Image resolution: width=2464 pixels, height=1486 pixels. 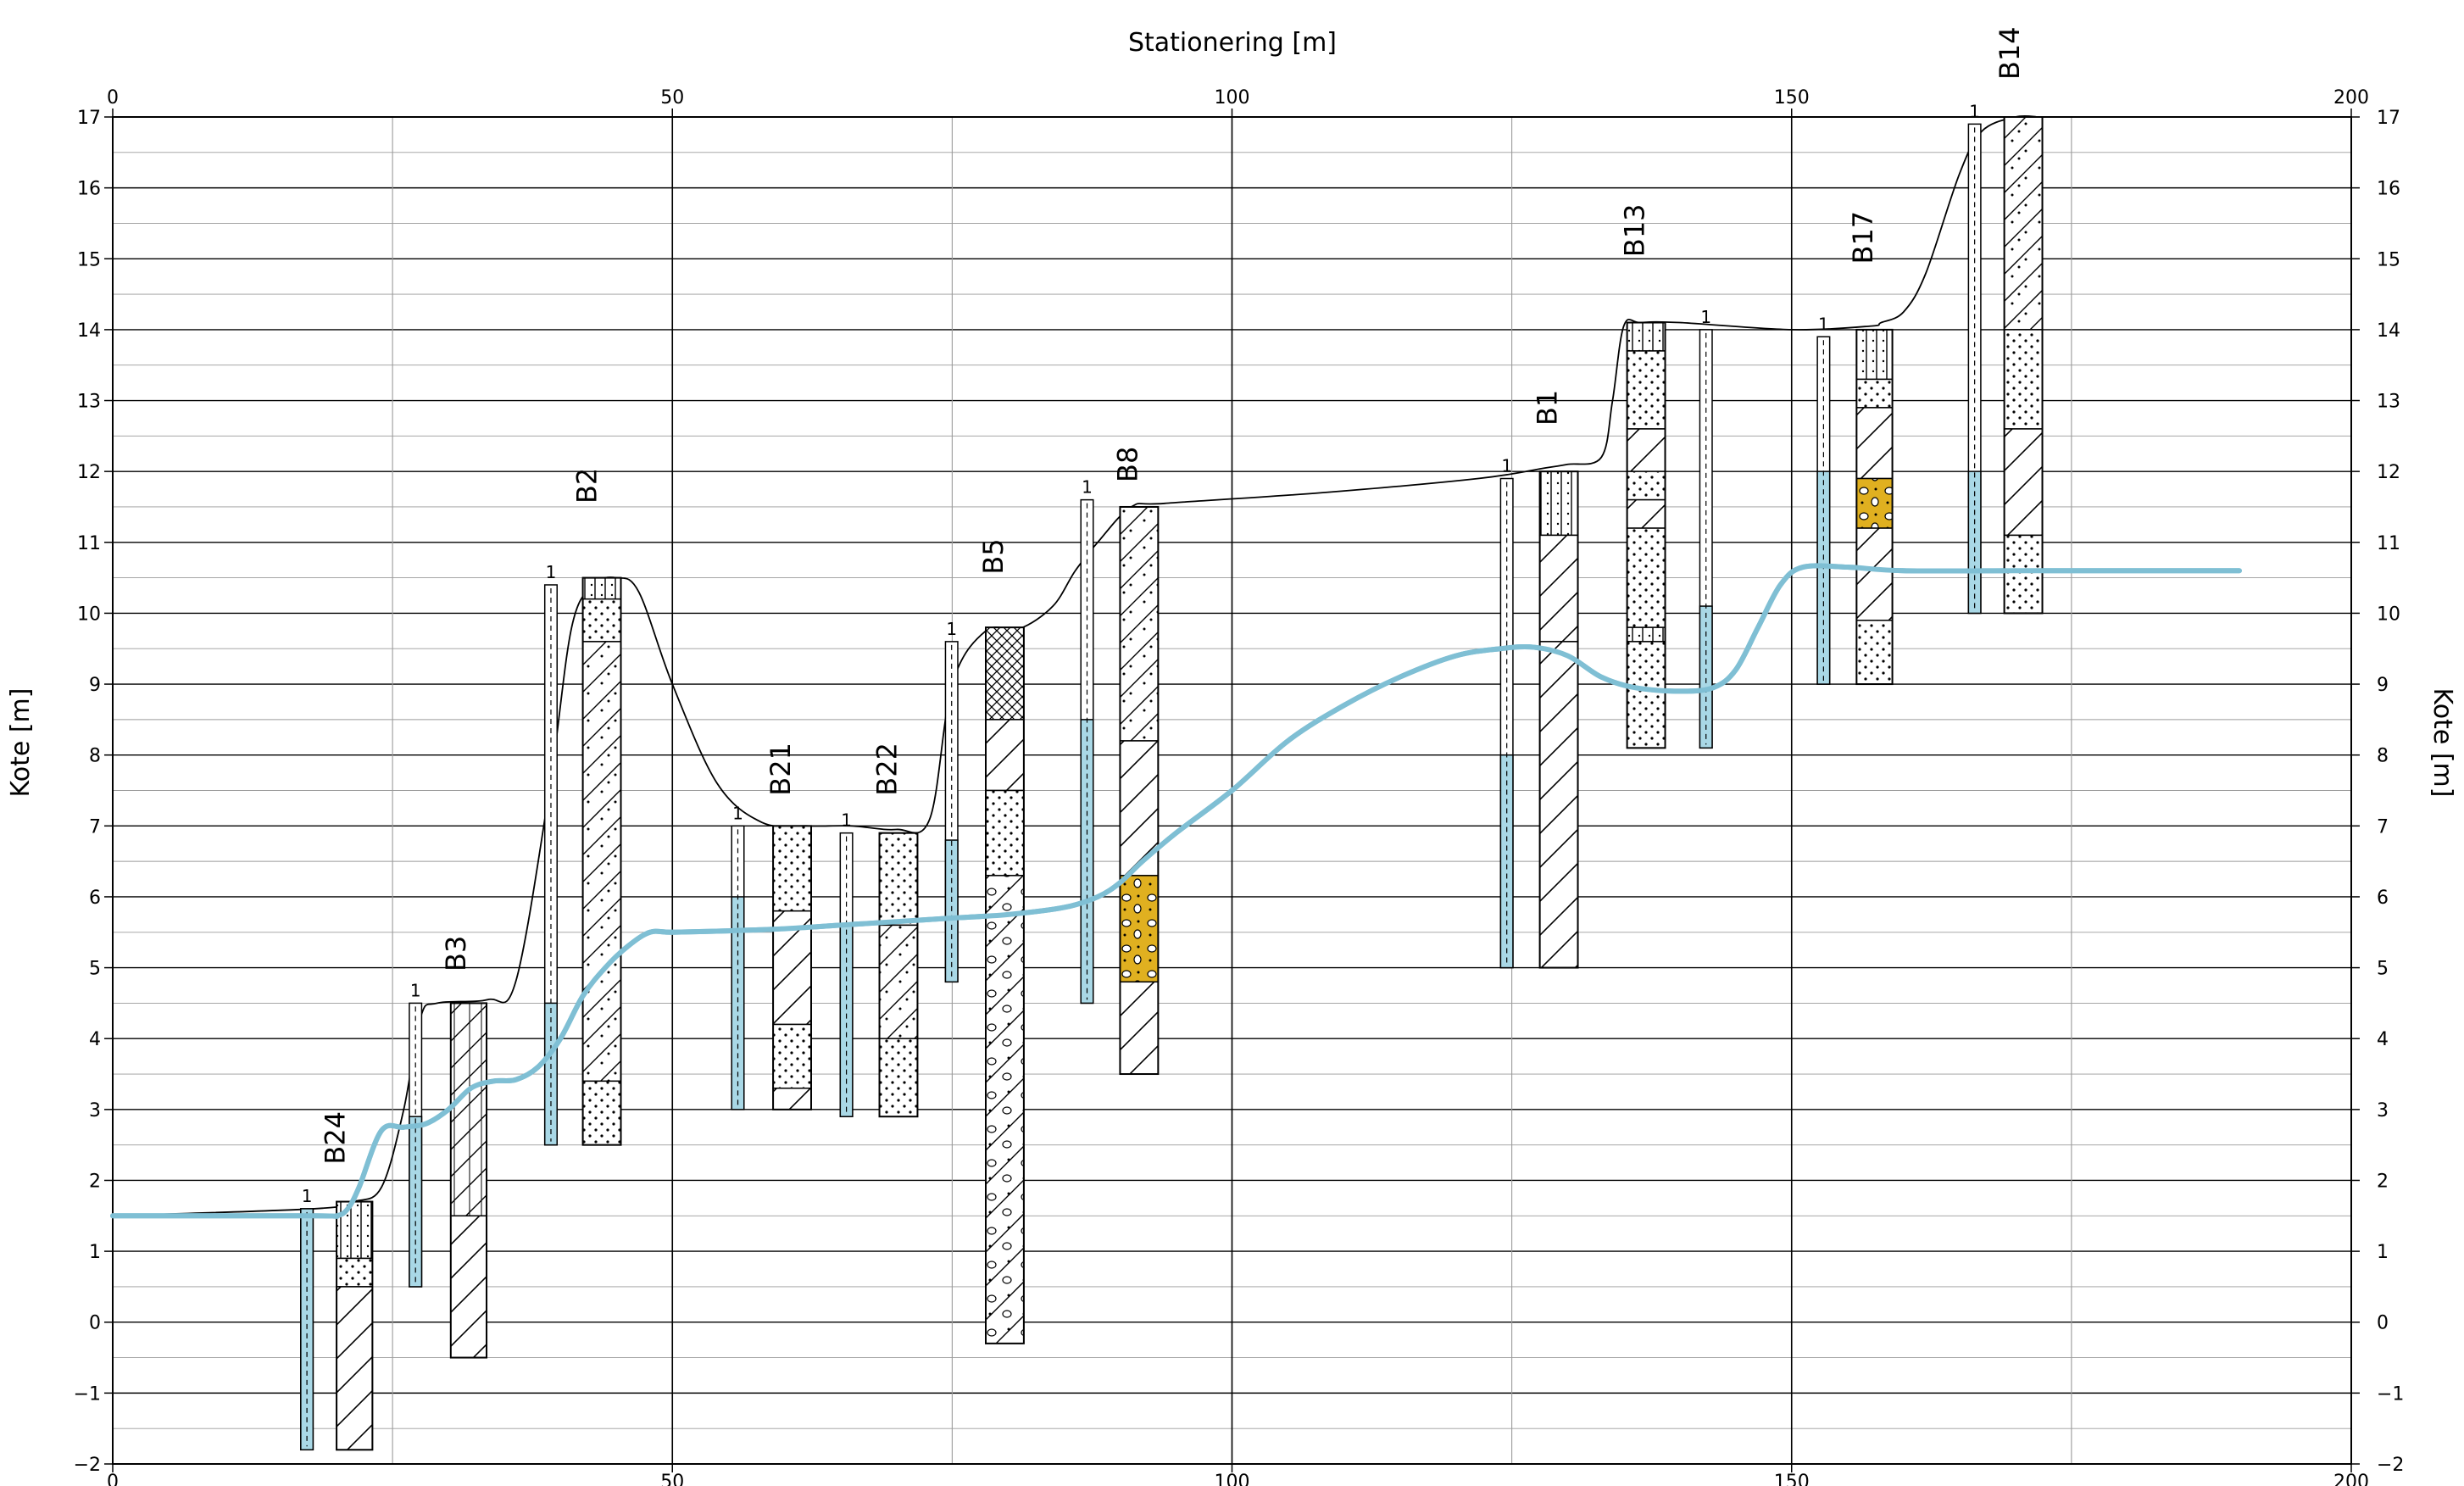 I want to click on borehole-label: B22, so click(x=887, y=769).